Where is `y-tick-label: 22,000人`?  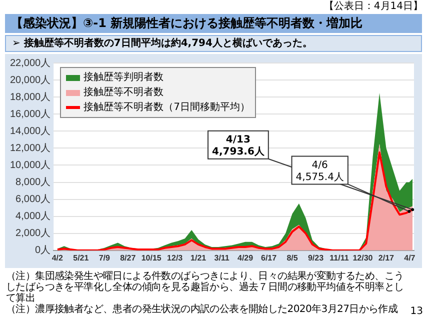 y-tick-label: 22,000人 is located at coordinates (30, 63).